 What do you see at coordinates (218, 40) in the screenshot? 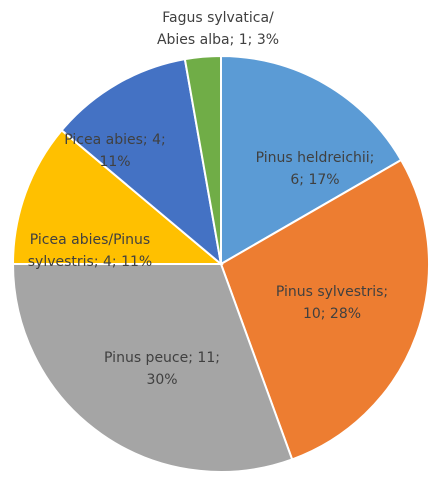
I see `data-label: Abies alba; 1; 3%` at bounding box center [218, 40].